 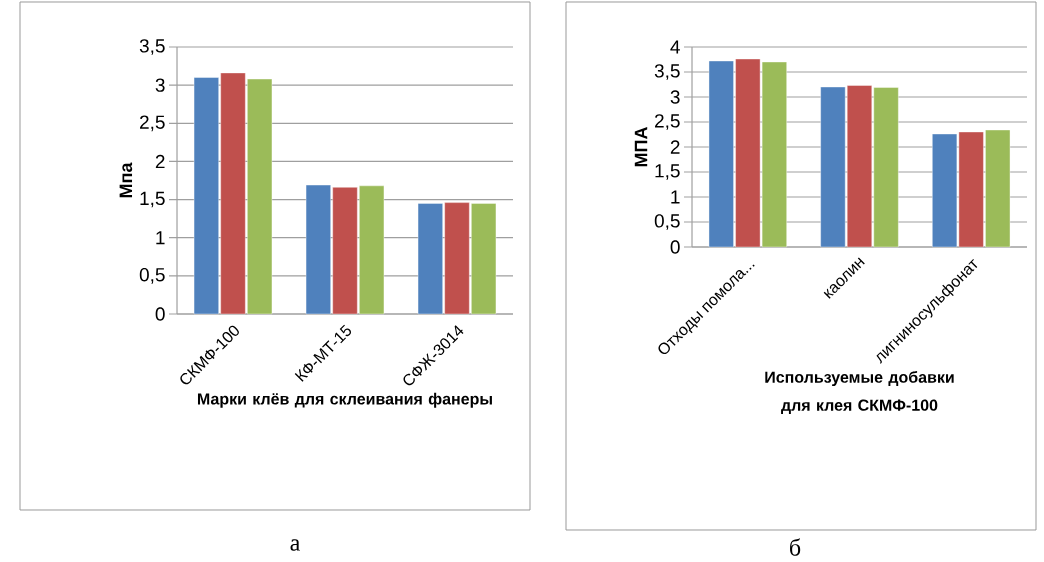 I want to click on y-tick-label: 4, so click(x=675, y=47).